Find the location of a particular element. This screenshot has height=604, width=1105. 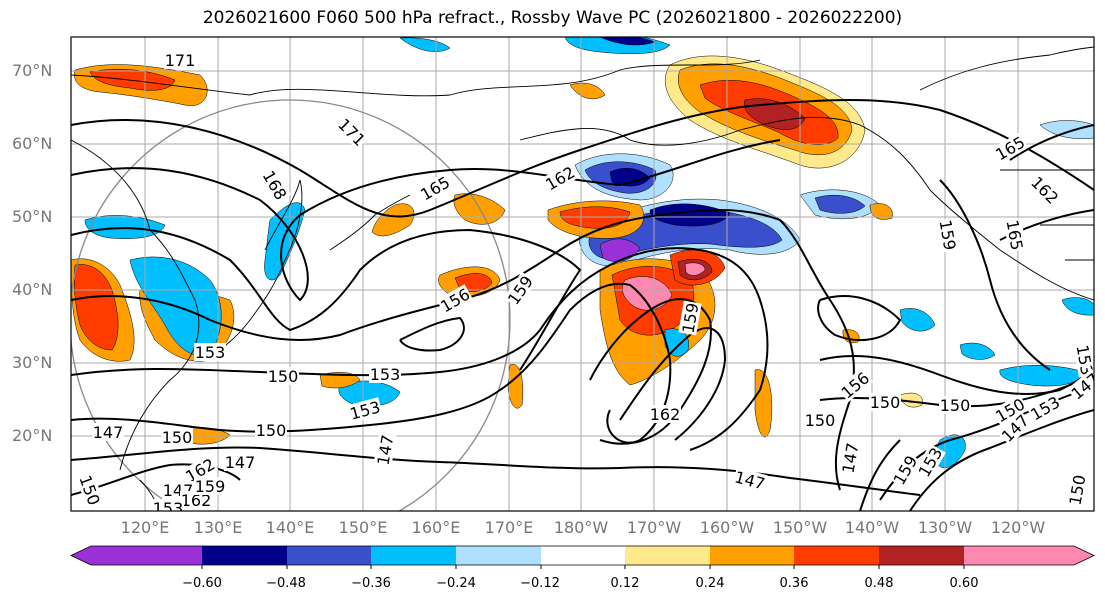

lon-label: 130°W is located at coordinates (945, 527).